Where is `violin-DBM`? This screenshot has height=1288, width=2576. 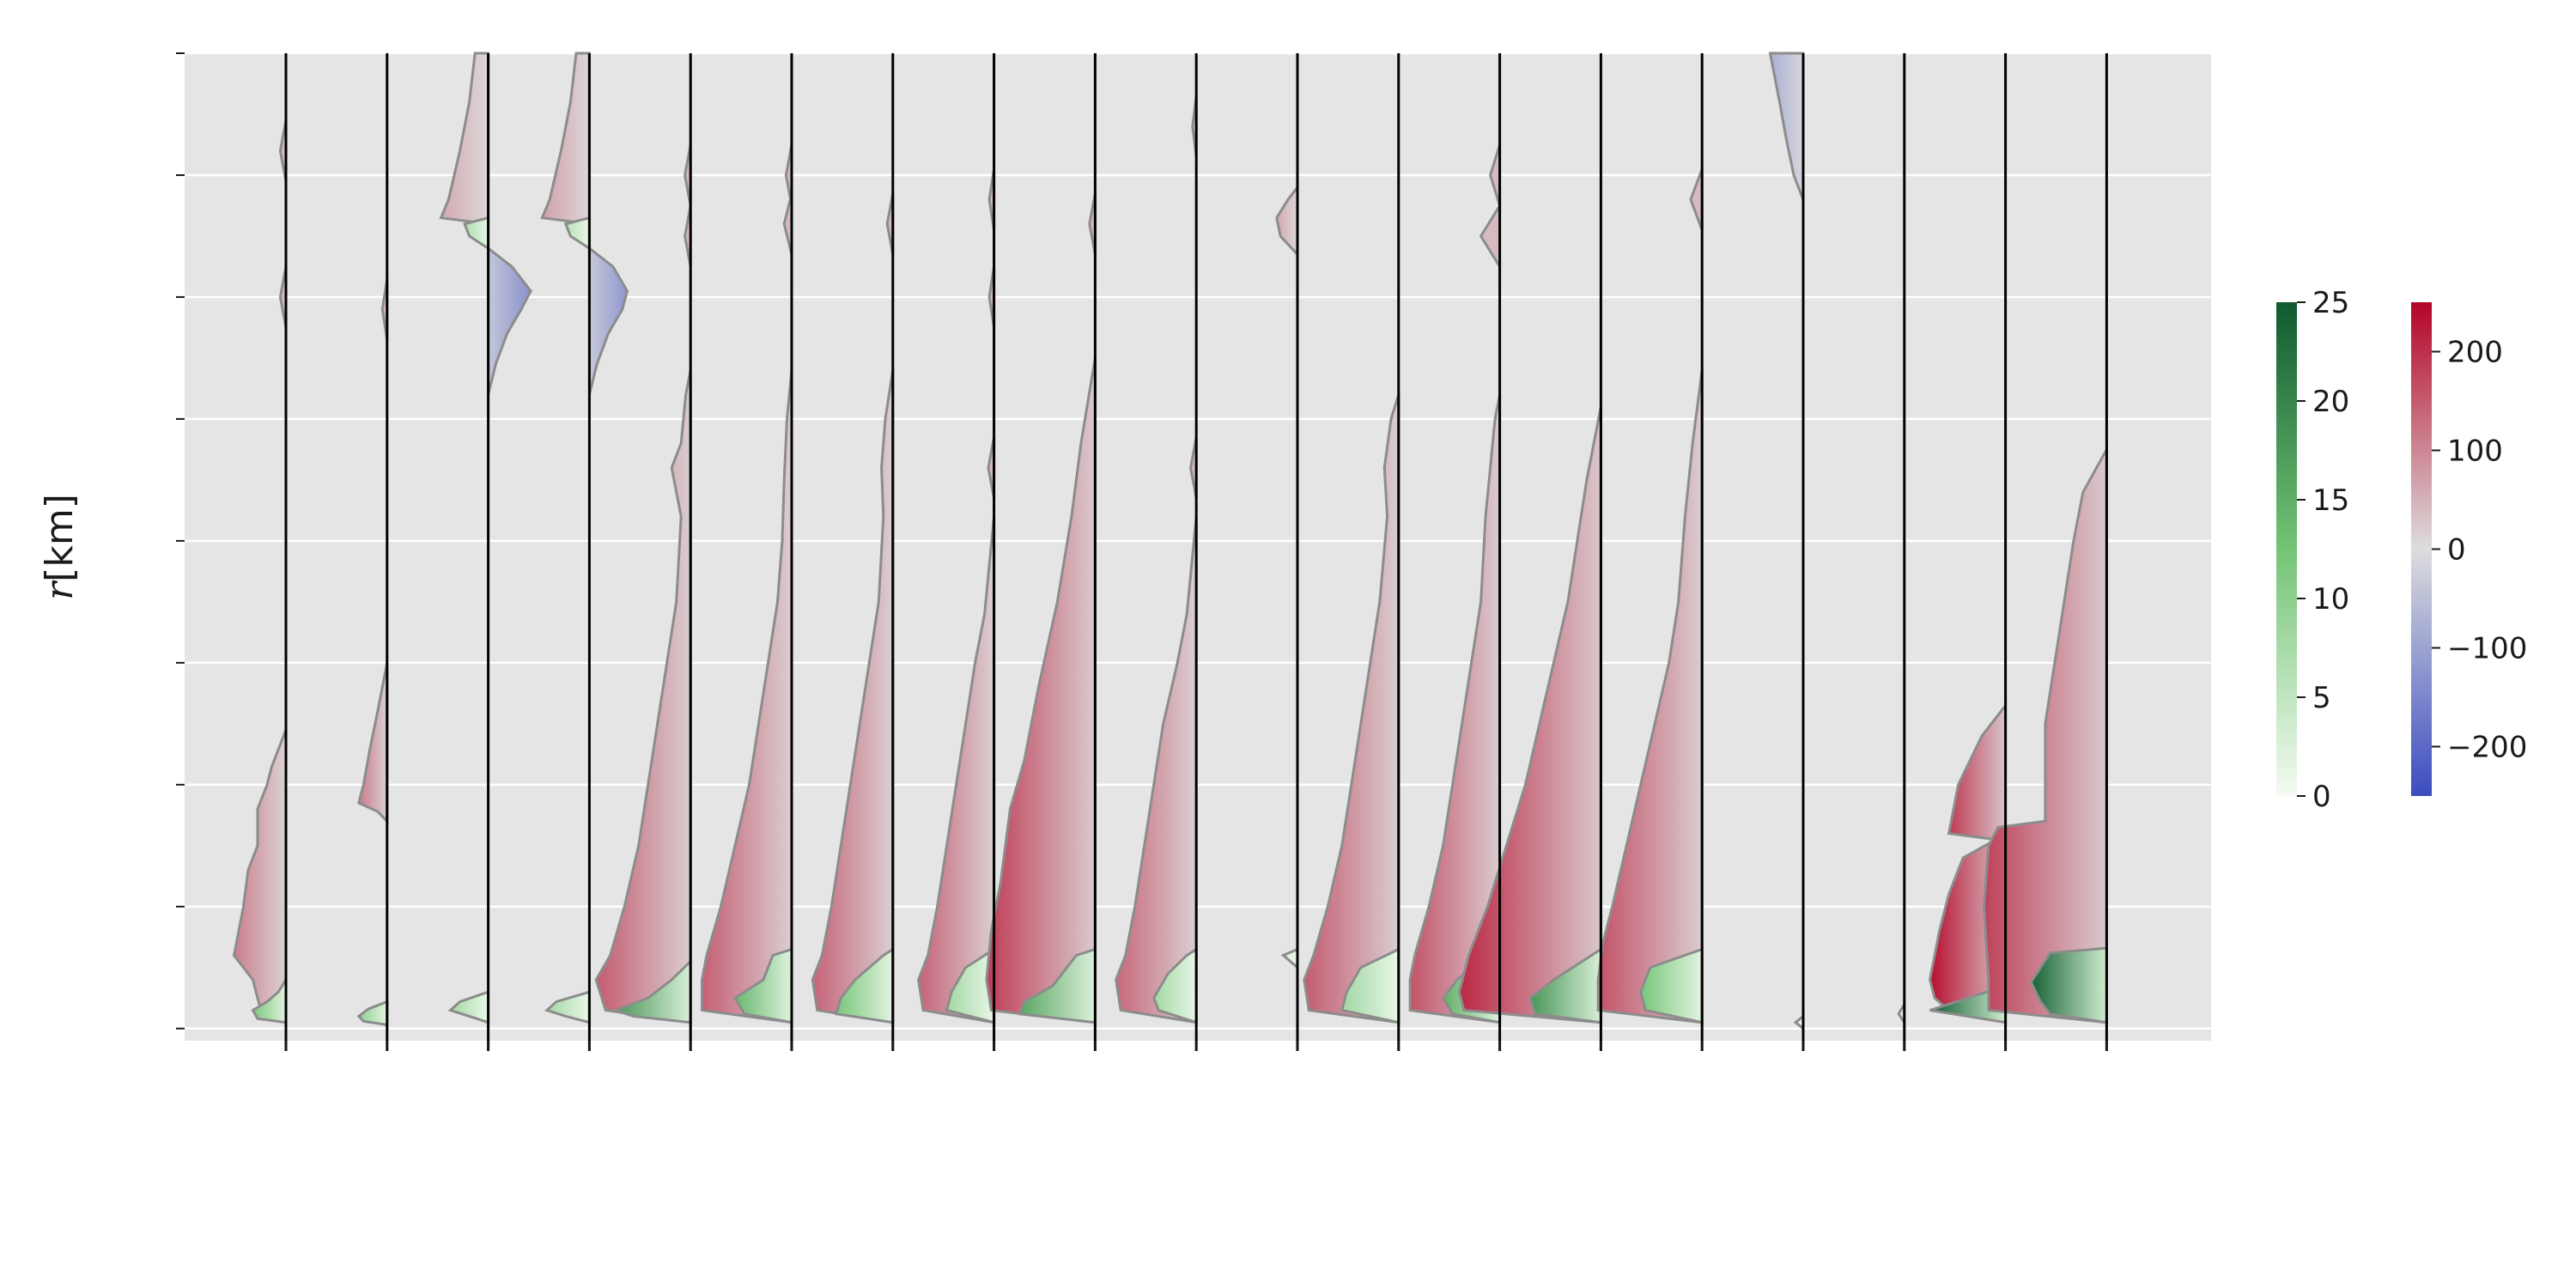 violin-DBM is located at coordinates (1041, 608).